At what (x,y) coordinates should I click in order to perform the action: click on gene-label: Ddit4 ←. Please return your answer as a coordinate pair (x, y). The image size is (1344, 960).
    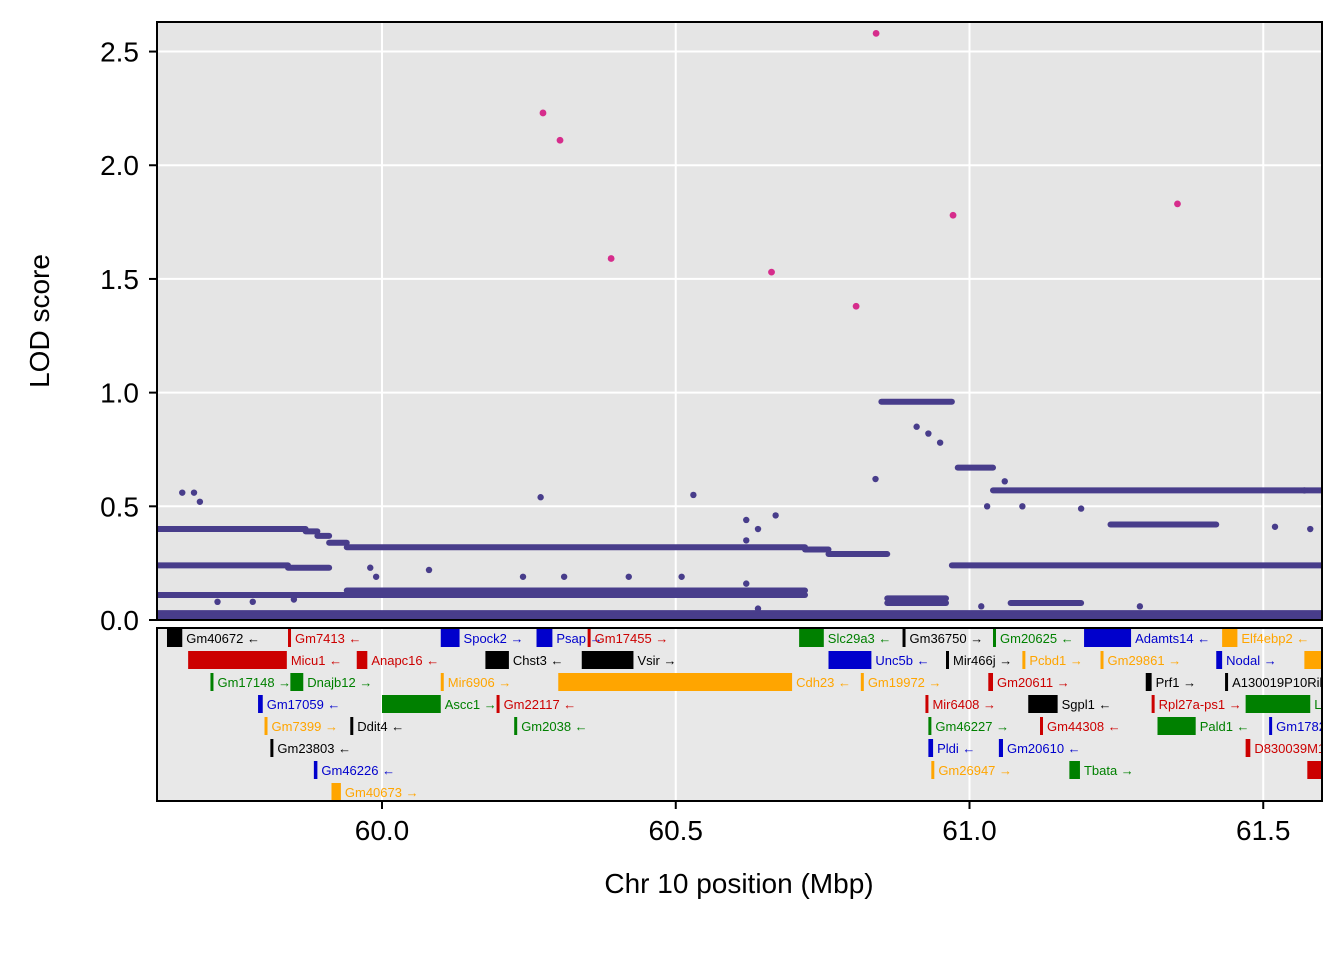
    Looking at the image, I should click on (380, 726).